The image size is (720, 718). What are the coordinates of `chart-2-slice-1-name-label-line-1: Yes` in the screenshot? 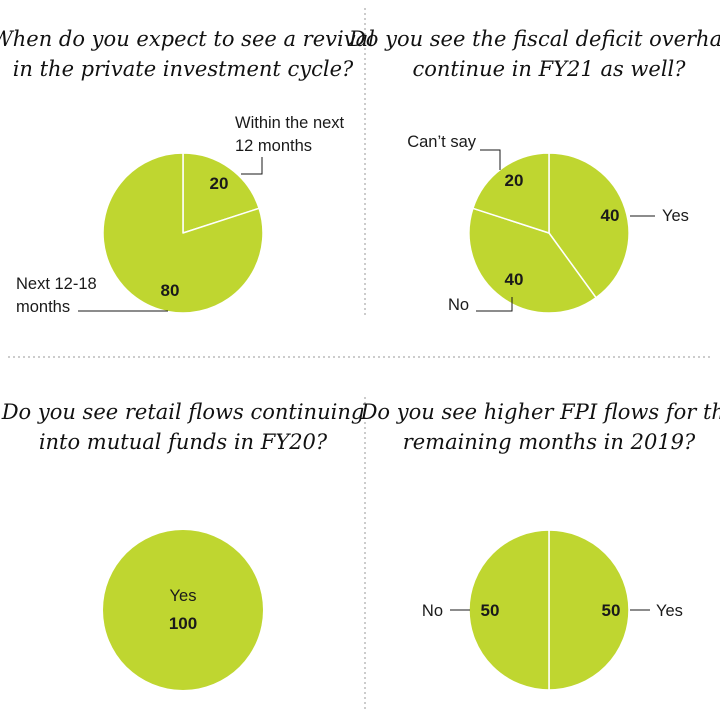 It's located at (675, 216).